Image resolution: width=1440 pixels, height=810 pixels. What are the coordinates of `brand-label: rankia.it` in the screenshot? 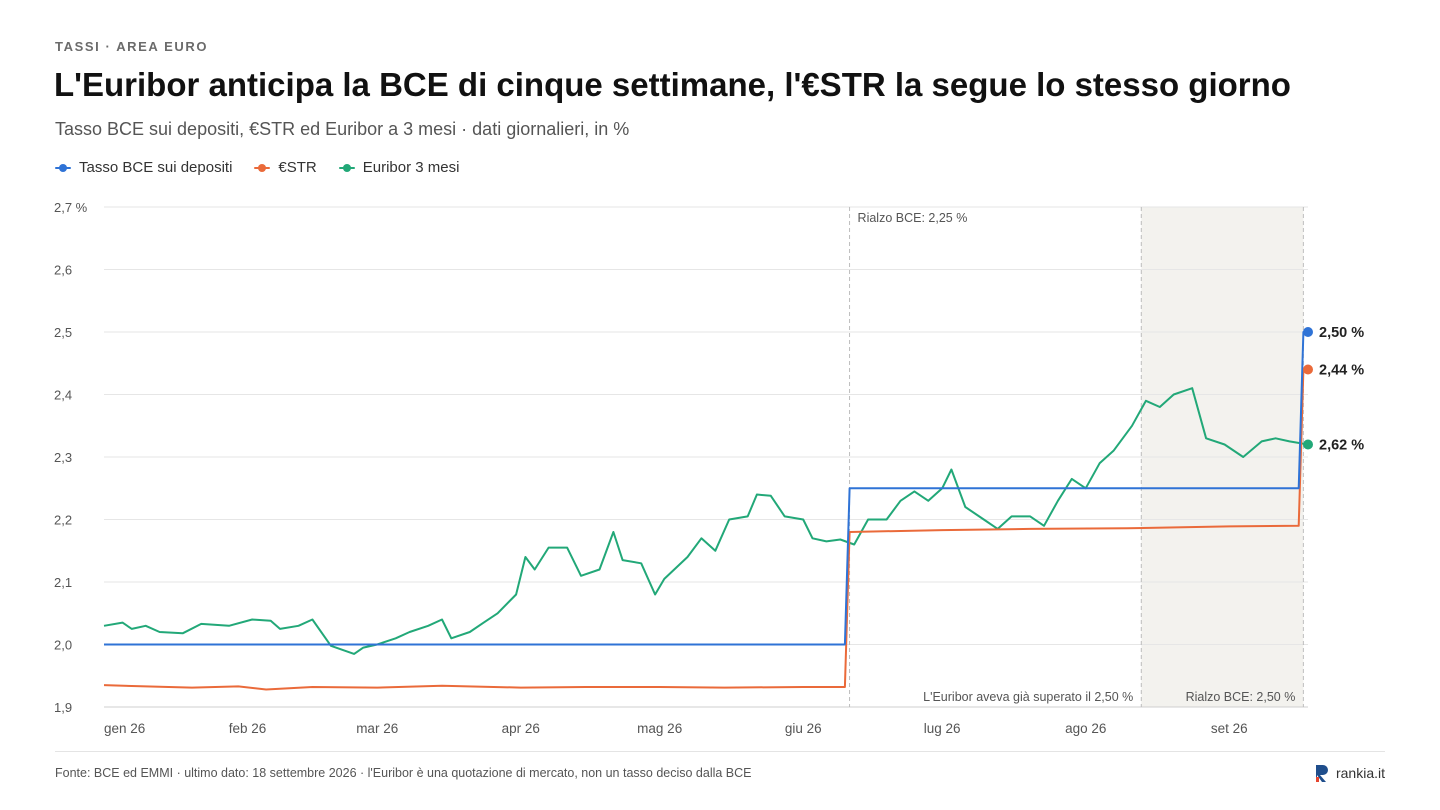 It's located at (1360, 773).